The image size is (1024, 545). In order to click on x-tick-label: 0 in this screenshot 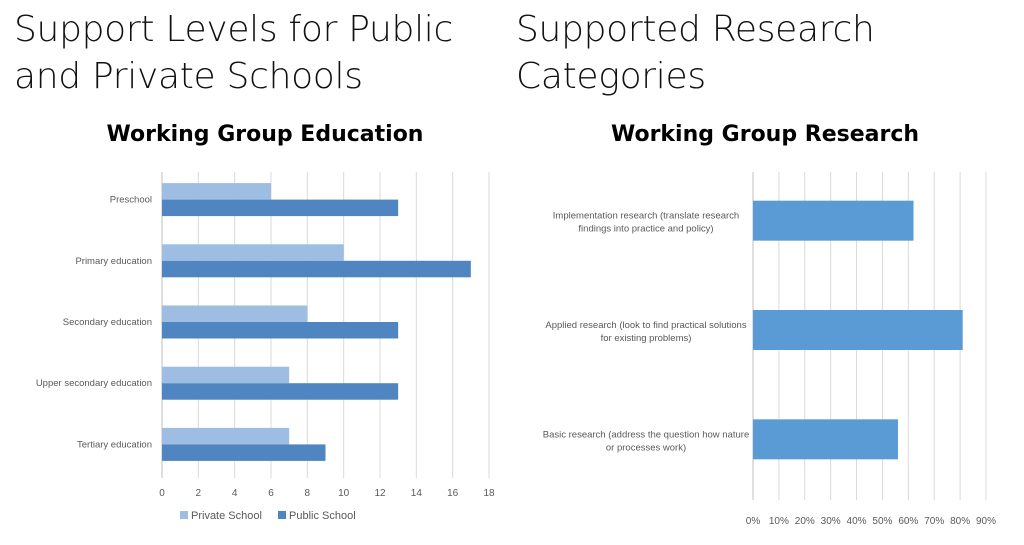, I will do `click(162, 493)`.